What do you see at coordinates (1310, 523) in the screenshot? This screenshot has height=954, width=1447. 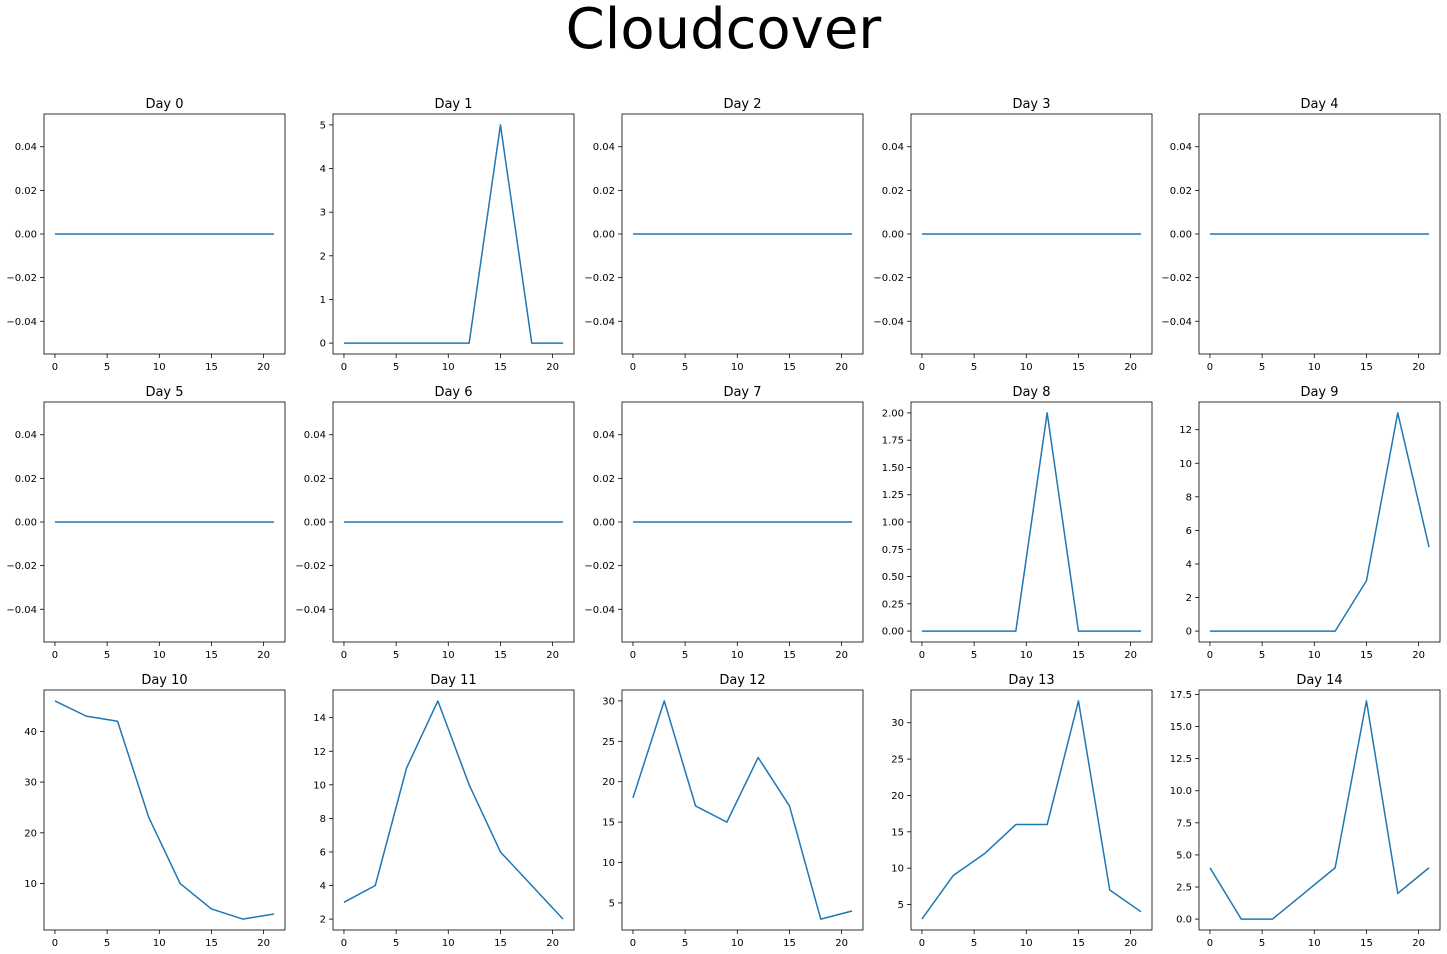 I see `subplot-day-9: Day 9 0 5 10 15 20 0 2 4 6 8 10 12` at bounding box center [1310, 523].